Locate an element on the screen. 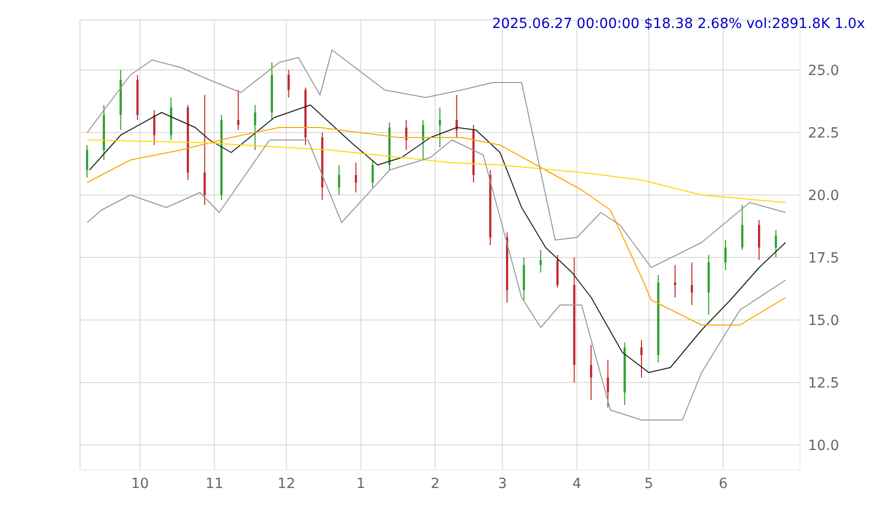 The height and width of the screenshot is (505, 883). line-series is located at coordinates (436, 171).